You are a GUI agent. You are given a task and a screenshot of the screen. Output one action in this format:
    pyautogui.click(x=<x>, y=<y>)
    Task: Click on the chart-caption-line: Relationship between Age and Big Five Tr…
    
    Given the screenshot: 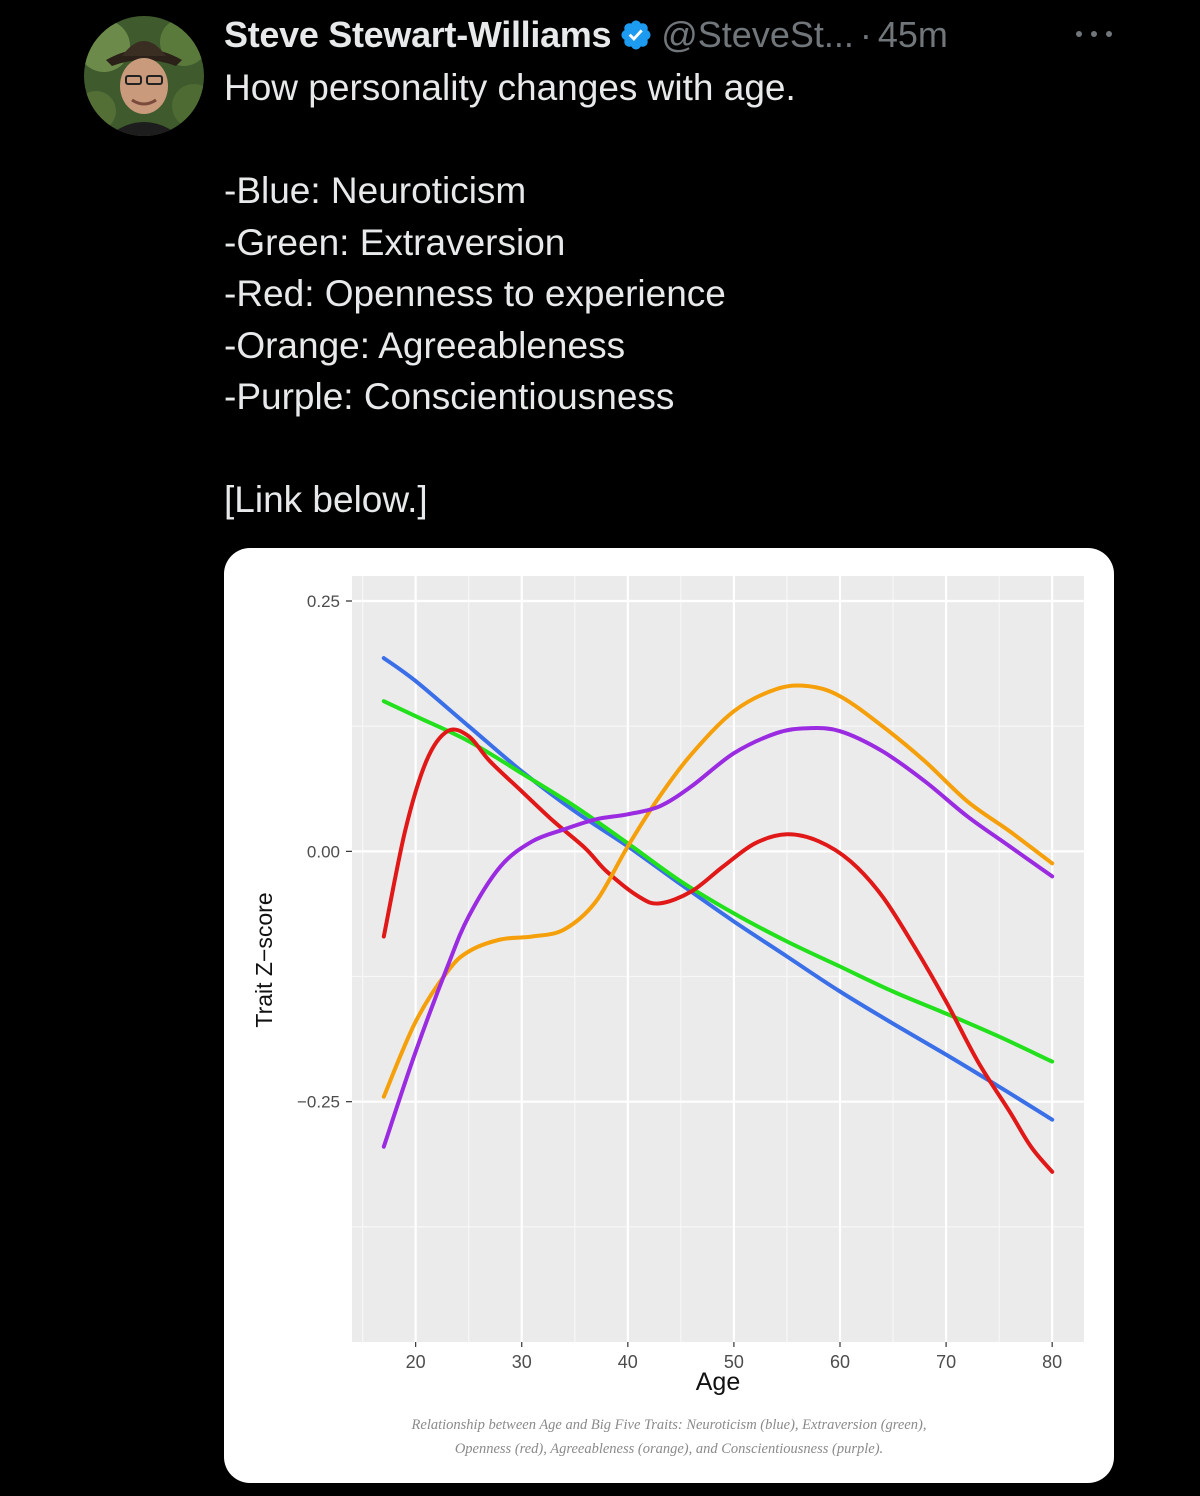 What is the action you would take?
    pyautogui.click(x=669, y=1425)
    